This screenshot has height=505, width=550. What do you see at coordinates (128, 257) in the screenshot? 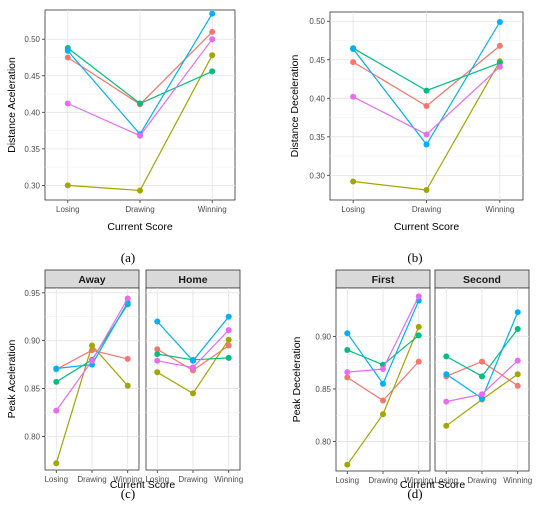
I see `panel-caption: (a)` at bounding box center [128, 257].